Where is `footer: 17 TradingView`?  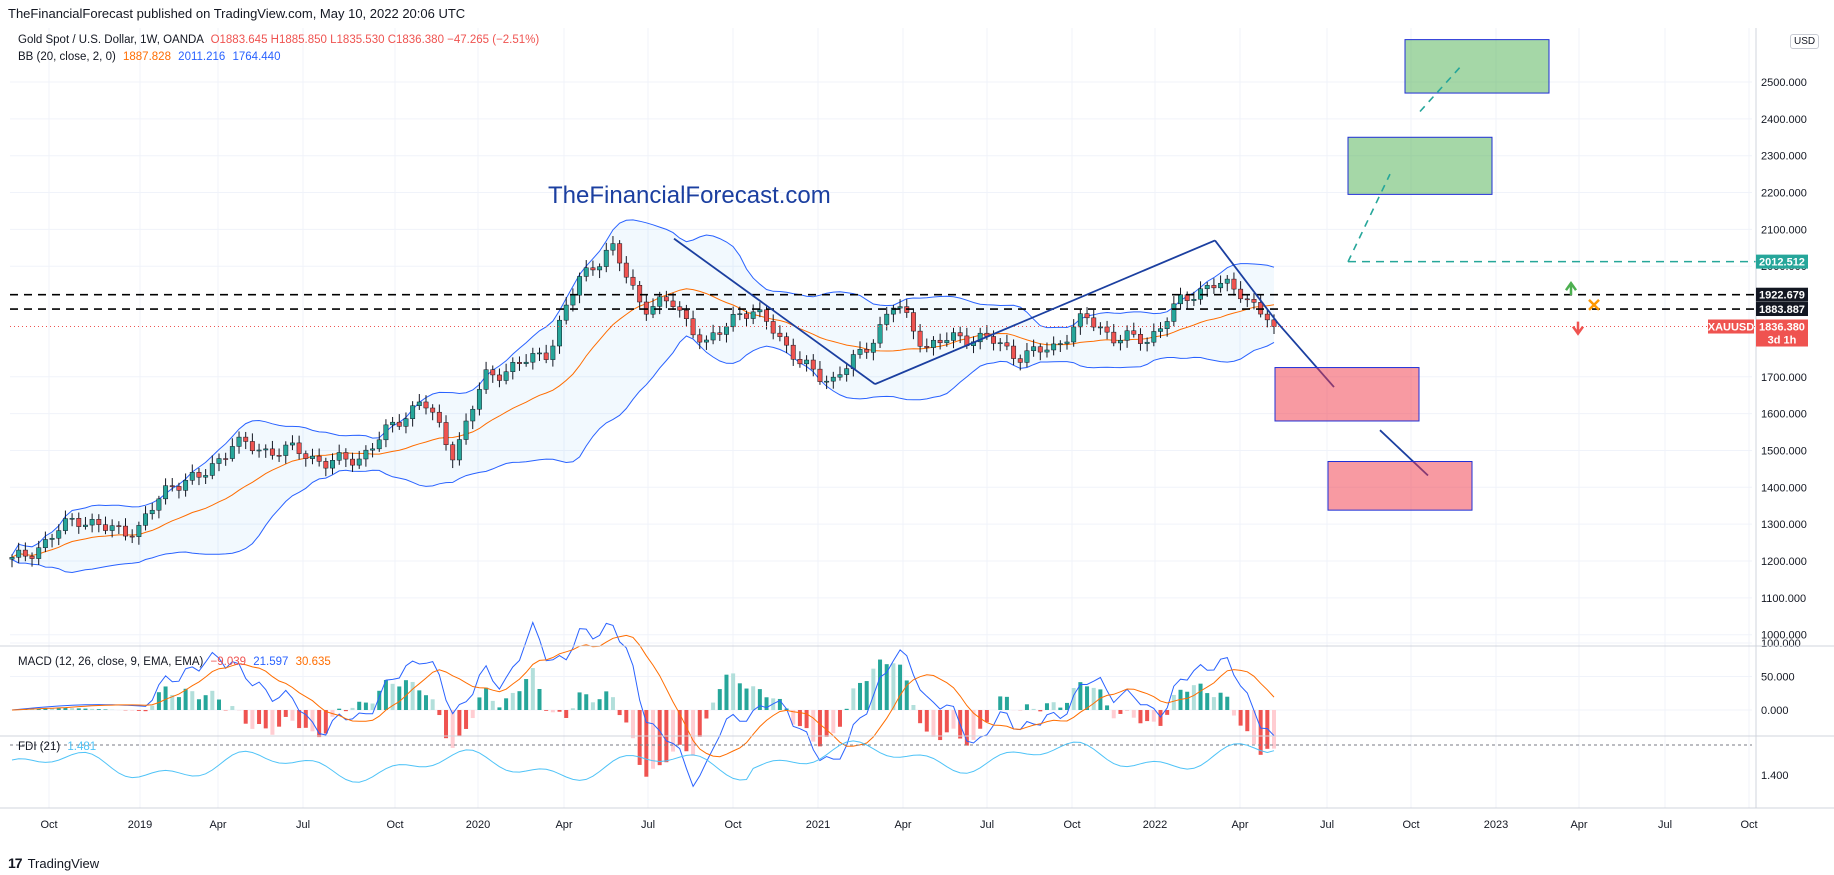 footer: 17 TradingView is located at coordinates (53, 863).